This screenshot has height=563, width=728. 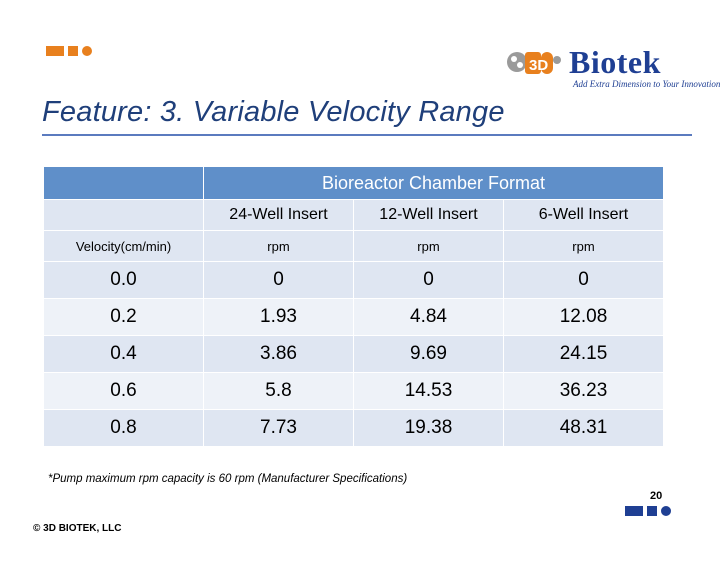 I want to click on table-header-row-group: Bioreactor Chamber Format, so click(x=353, y=183).